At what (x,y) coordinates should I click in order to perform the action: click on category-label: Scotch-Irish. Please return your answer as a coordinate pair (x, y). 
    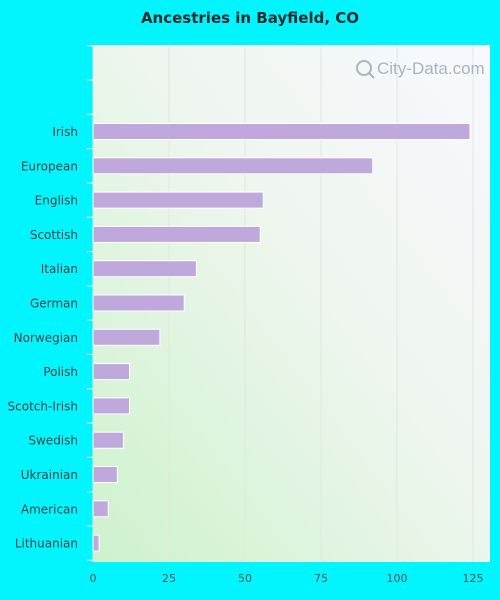
    Looking at the image, I should click on (43, 406).